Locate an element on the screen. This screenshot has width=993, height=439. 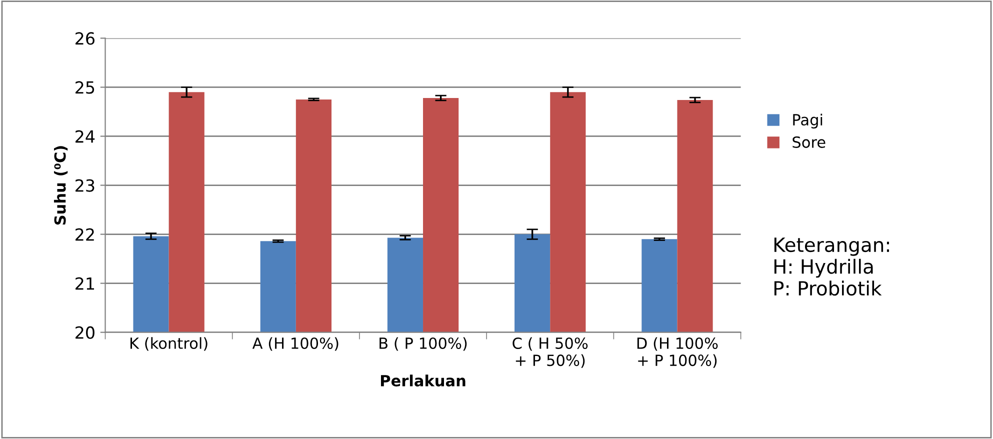
legend-label: Pagi is located at coordinates (807, 121).